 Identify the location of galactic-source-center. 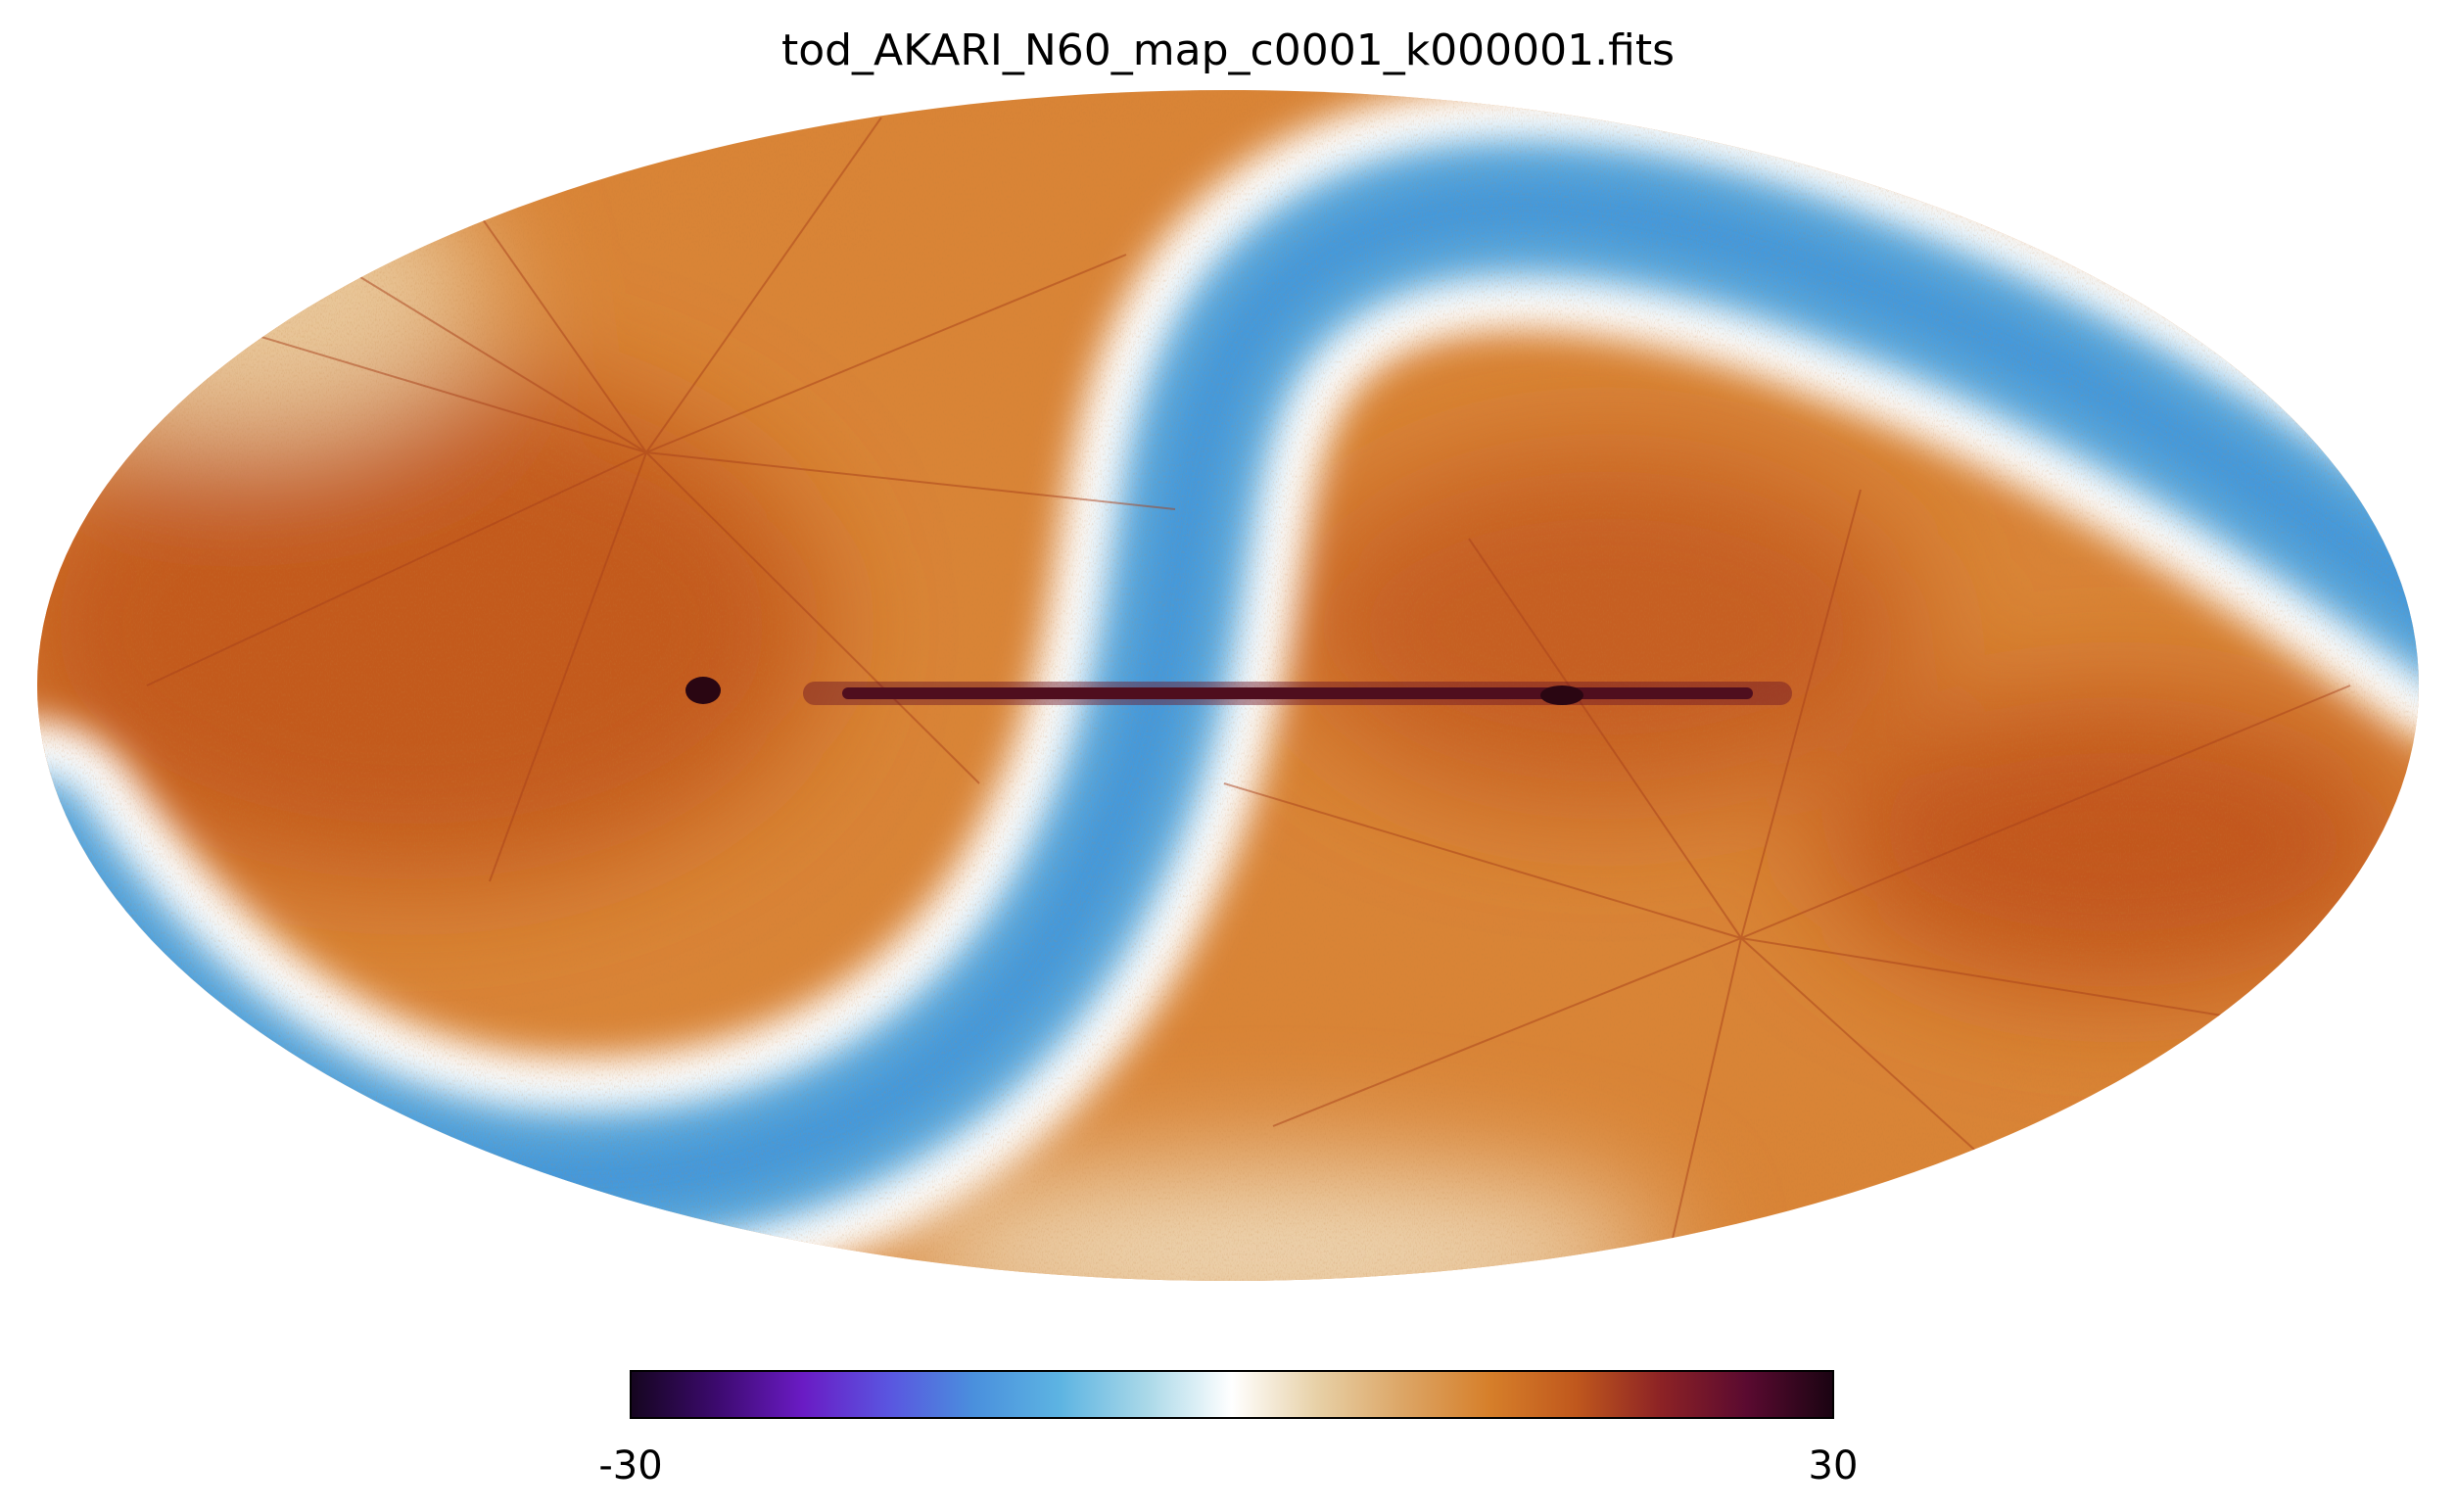
(1561, 695).